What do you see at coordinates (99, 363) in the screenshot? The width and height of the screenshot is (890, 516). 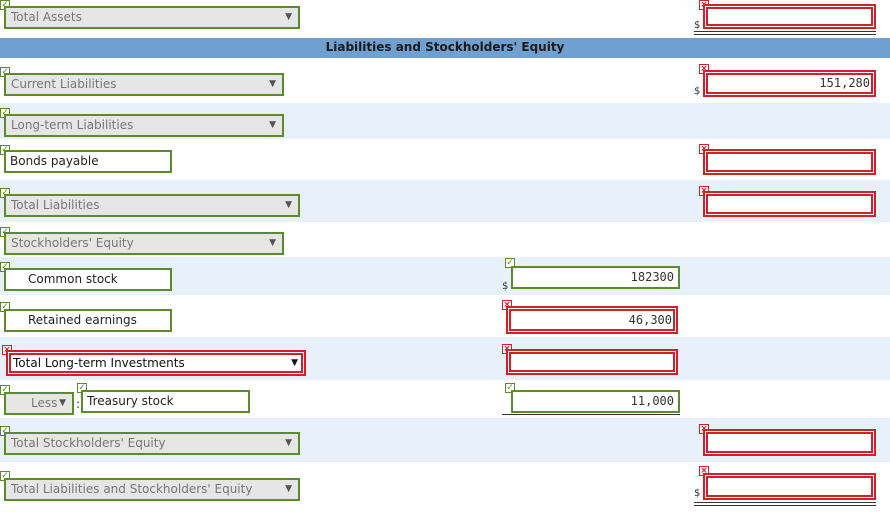 I see `select-label: Total Long-term Investments` at bounding box center [99, 363].